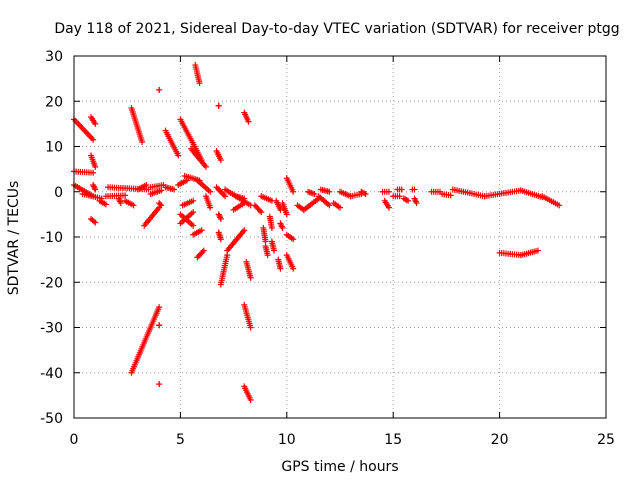 The width and height of the screenshot is (640, 480). What do you see at coordinates (393, 440) in the screenshot?
I see `x-tick-label: 15` at bounding box center [393, 440].